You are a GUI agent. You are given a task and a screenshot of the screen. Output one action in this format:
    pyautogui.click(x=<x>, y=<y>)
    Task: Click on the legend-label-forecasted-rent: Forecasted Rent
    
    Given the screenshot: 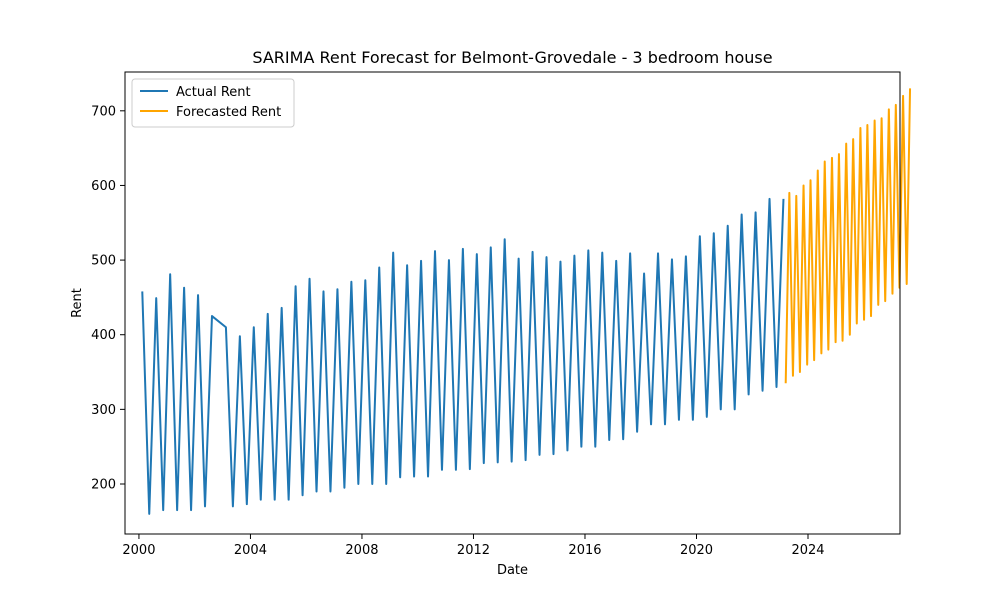 What is the action you would take?
    pyautogui.click(x=228, y=112)
    